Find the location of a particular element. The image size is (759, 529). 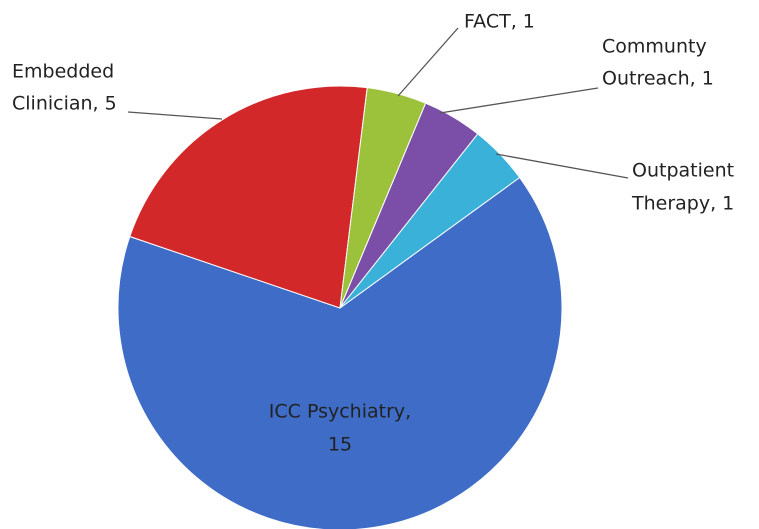

slice-label: Outpatient is located at coordinates (683, 171).